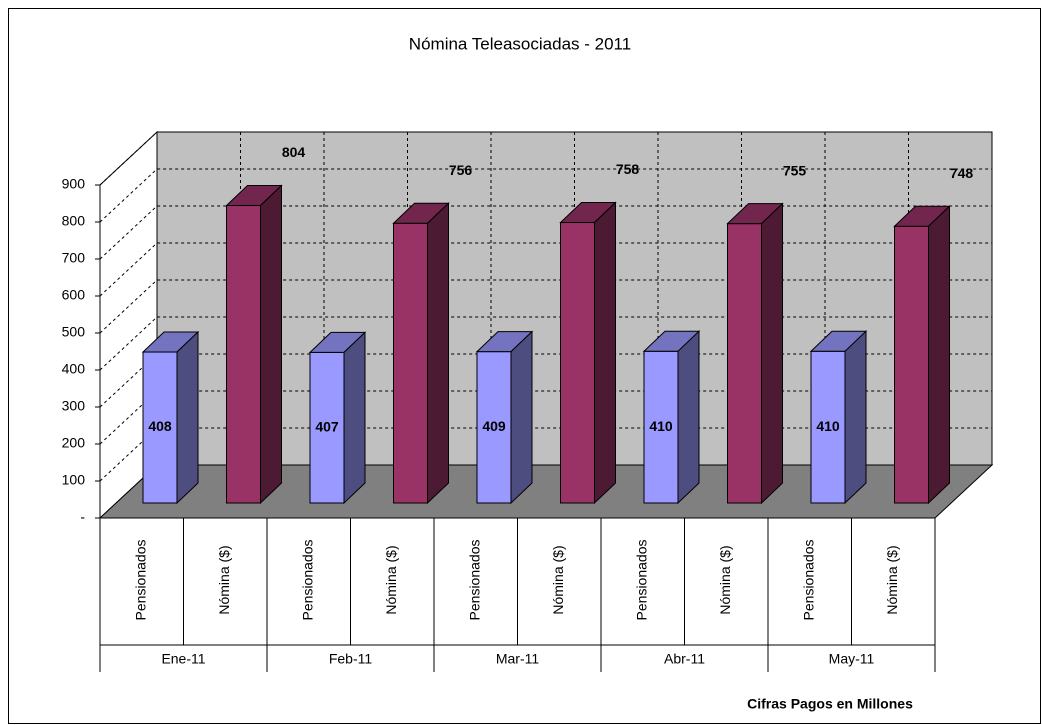 Image resolution: width=1042 pixels, height=725 pixels. Describe the element at coordinates (74, 184) in the screenshot. I see `y-tick-label: 900` at that location.